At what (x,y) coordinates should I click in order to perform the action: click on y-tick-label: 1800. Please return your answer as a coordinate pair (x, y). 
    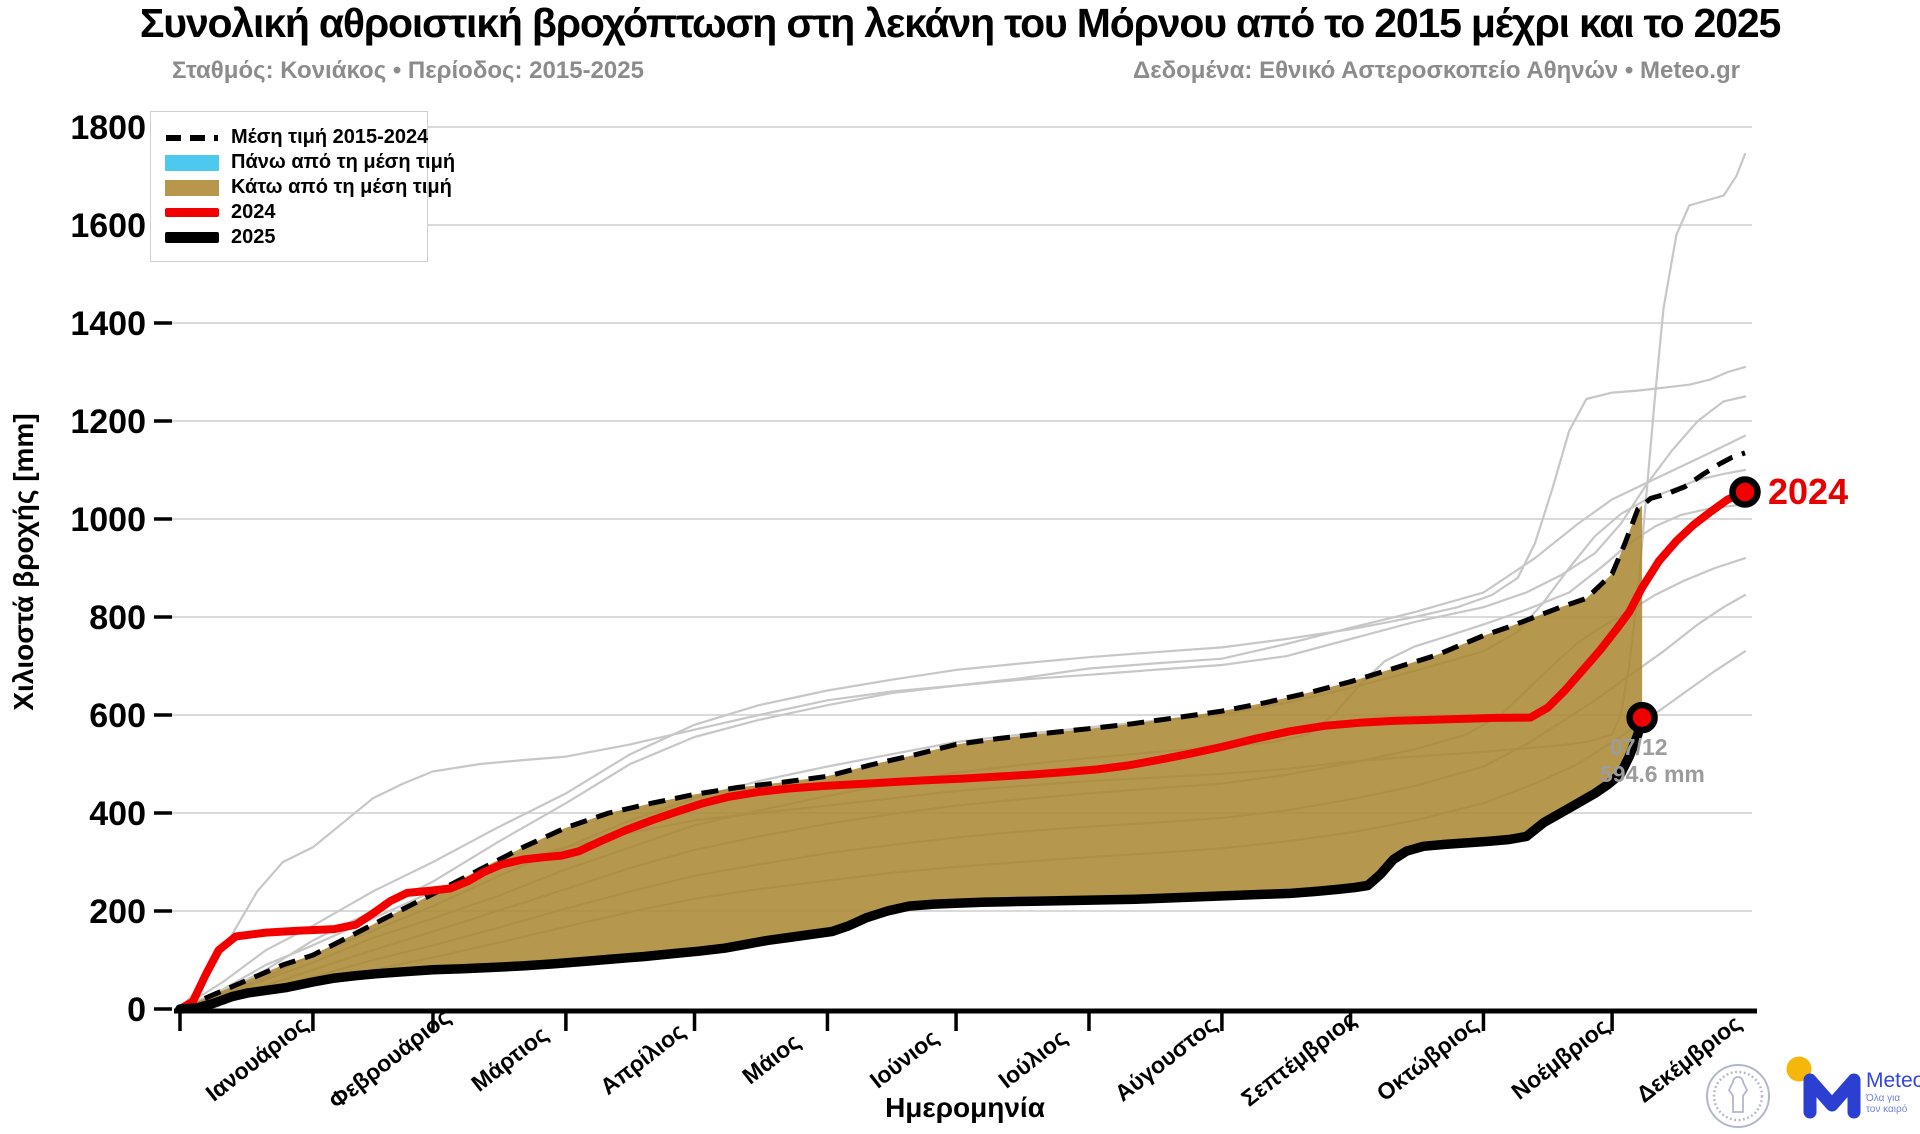
    Looking at the image, I should click on (108, 128).